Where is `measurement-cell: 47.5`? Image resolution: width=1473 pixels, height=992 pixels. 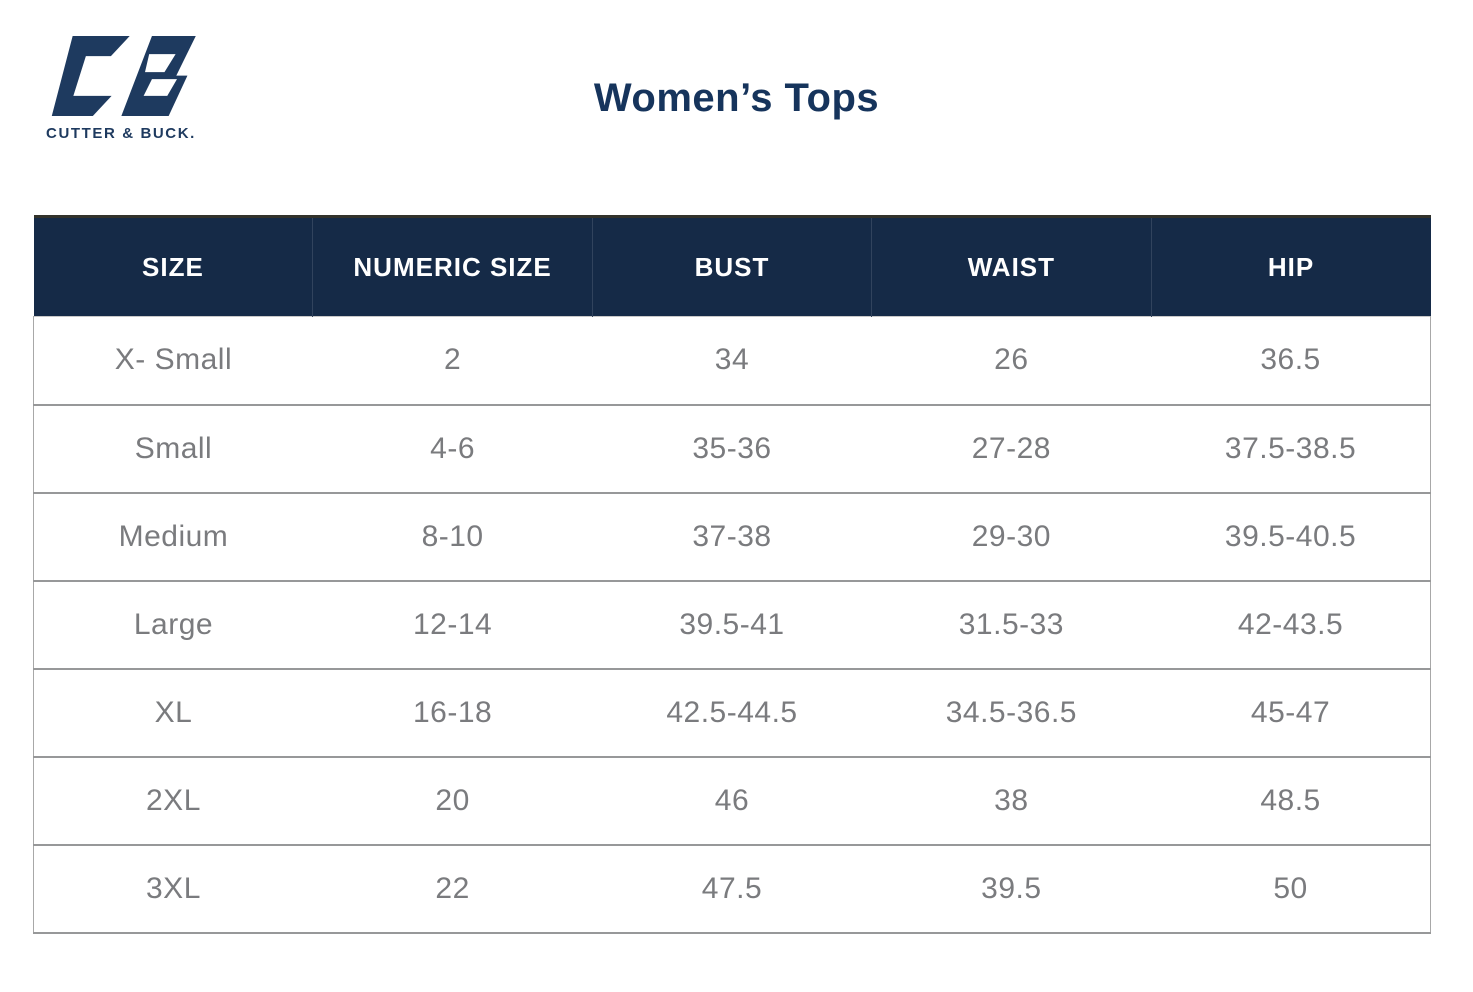 measurement-cell: 47.5 is located at coordinates (732, 889).